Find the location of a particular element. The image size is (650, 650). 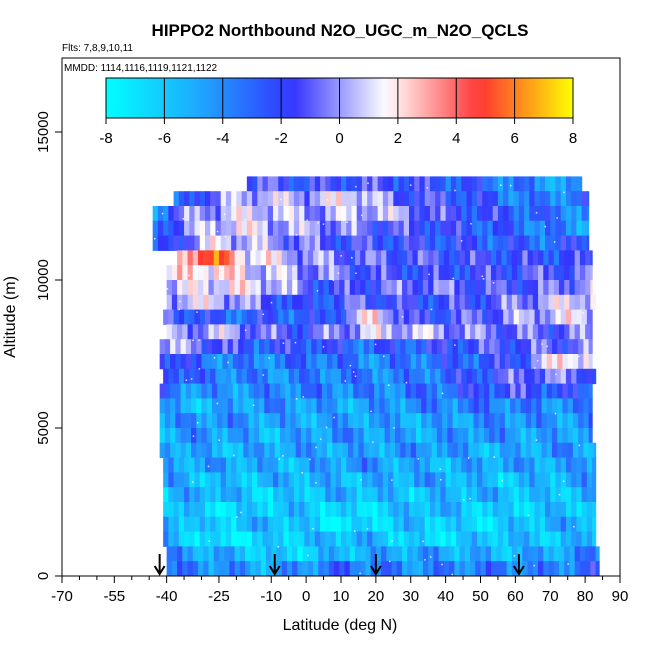

y-tick-label: 10000 is located at coordinates (43, 280).